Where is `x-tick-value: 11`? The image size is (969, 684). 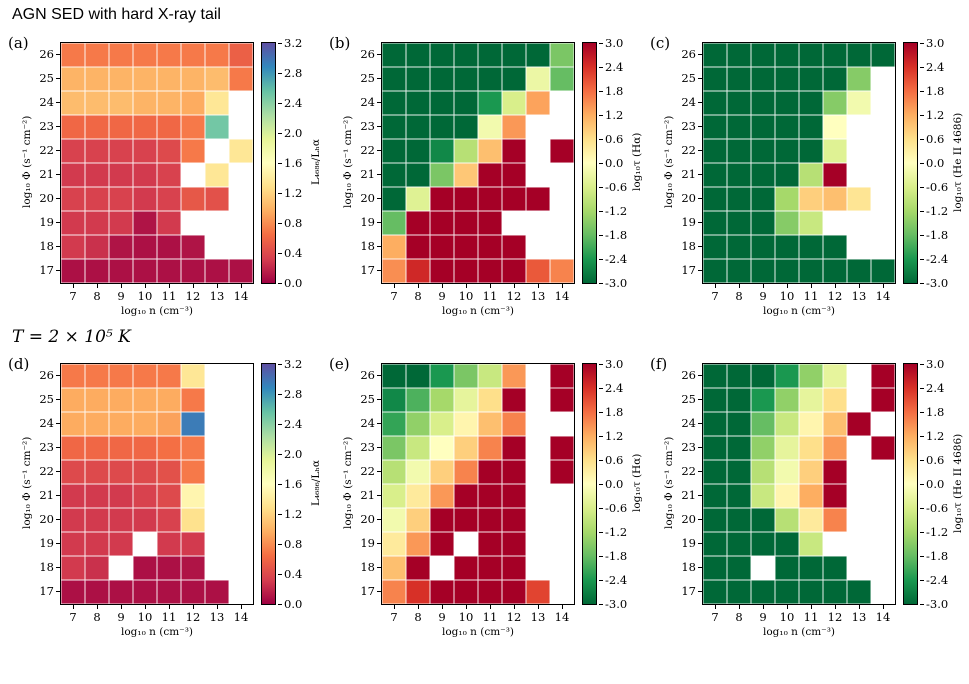 x-tick-value: 11 is located at coordinates (811, 617).